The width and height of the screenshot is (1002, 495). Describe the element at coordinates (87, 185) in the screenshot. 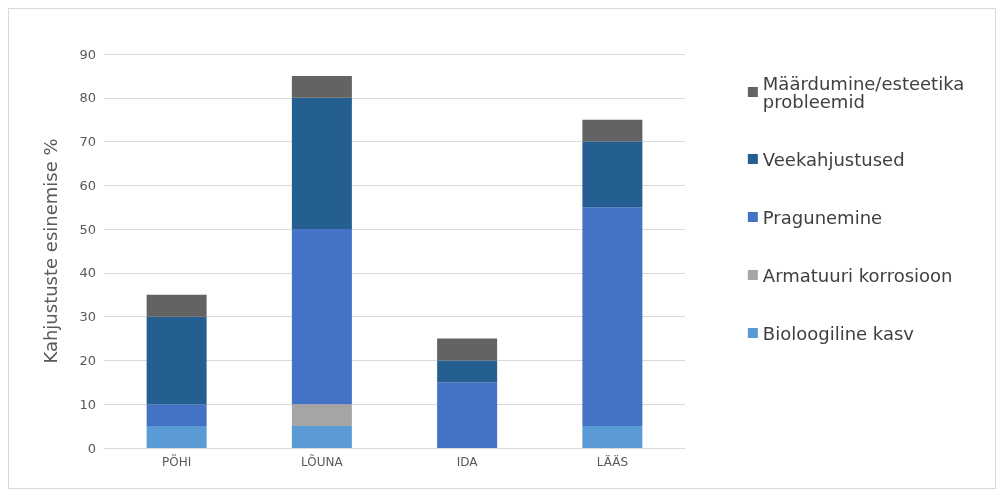

I see `y-tick-label: 60` at that location.